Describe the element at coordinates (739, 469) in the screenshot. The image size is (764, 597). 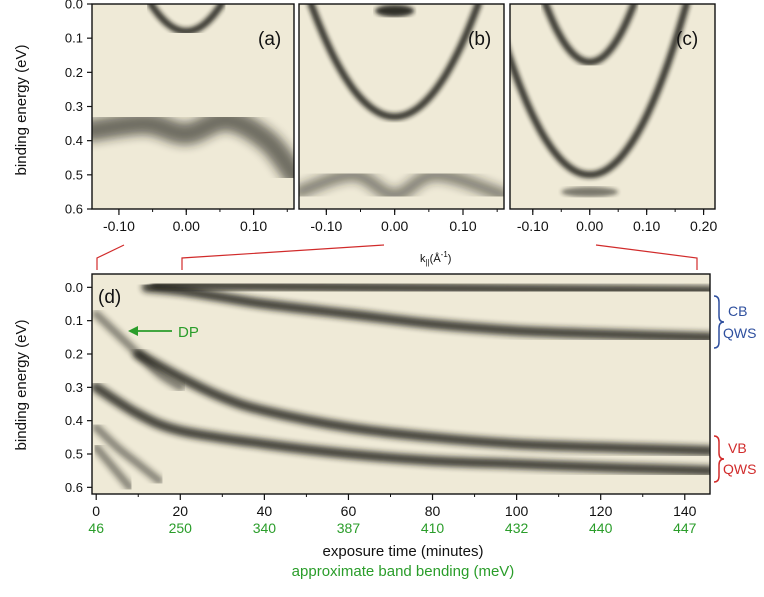
I see `vb-qws-label: QWS` at that location.